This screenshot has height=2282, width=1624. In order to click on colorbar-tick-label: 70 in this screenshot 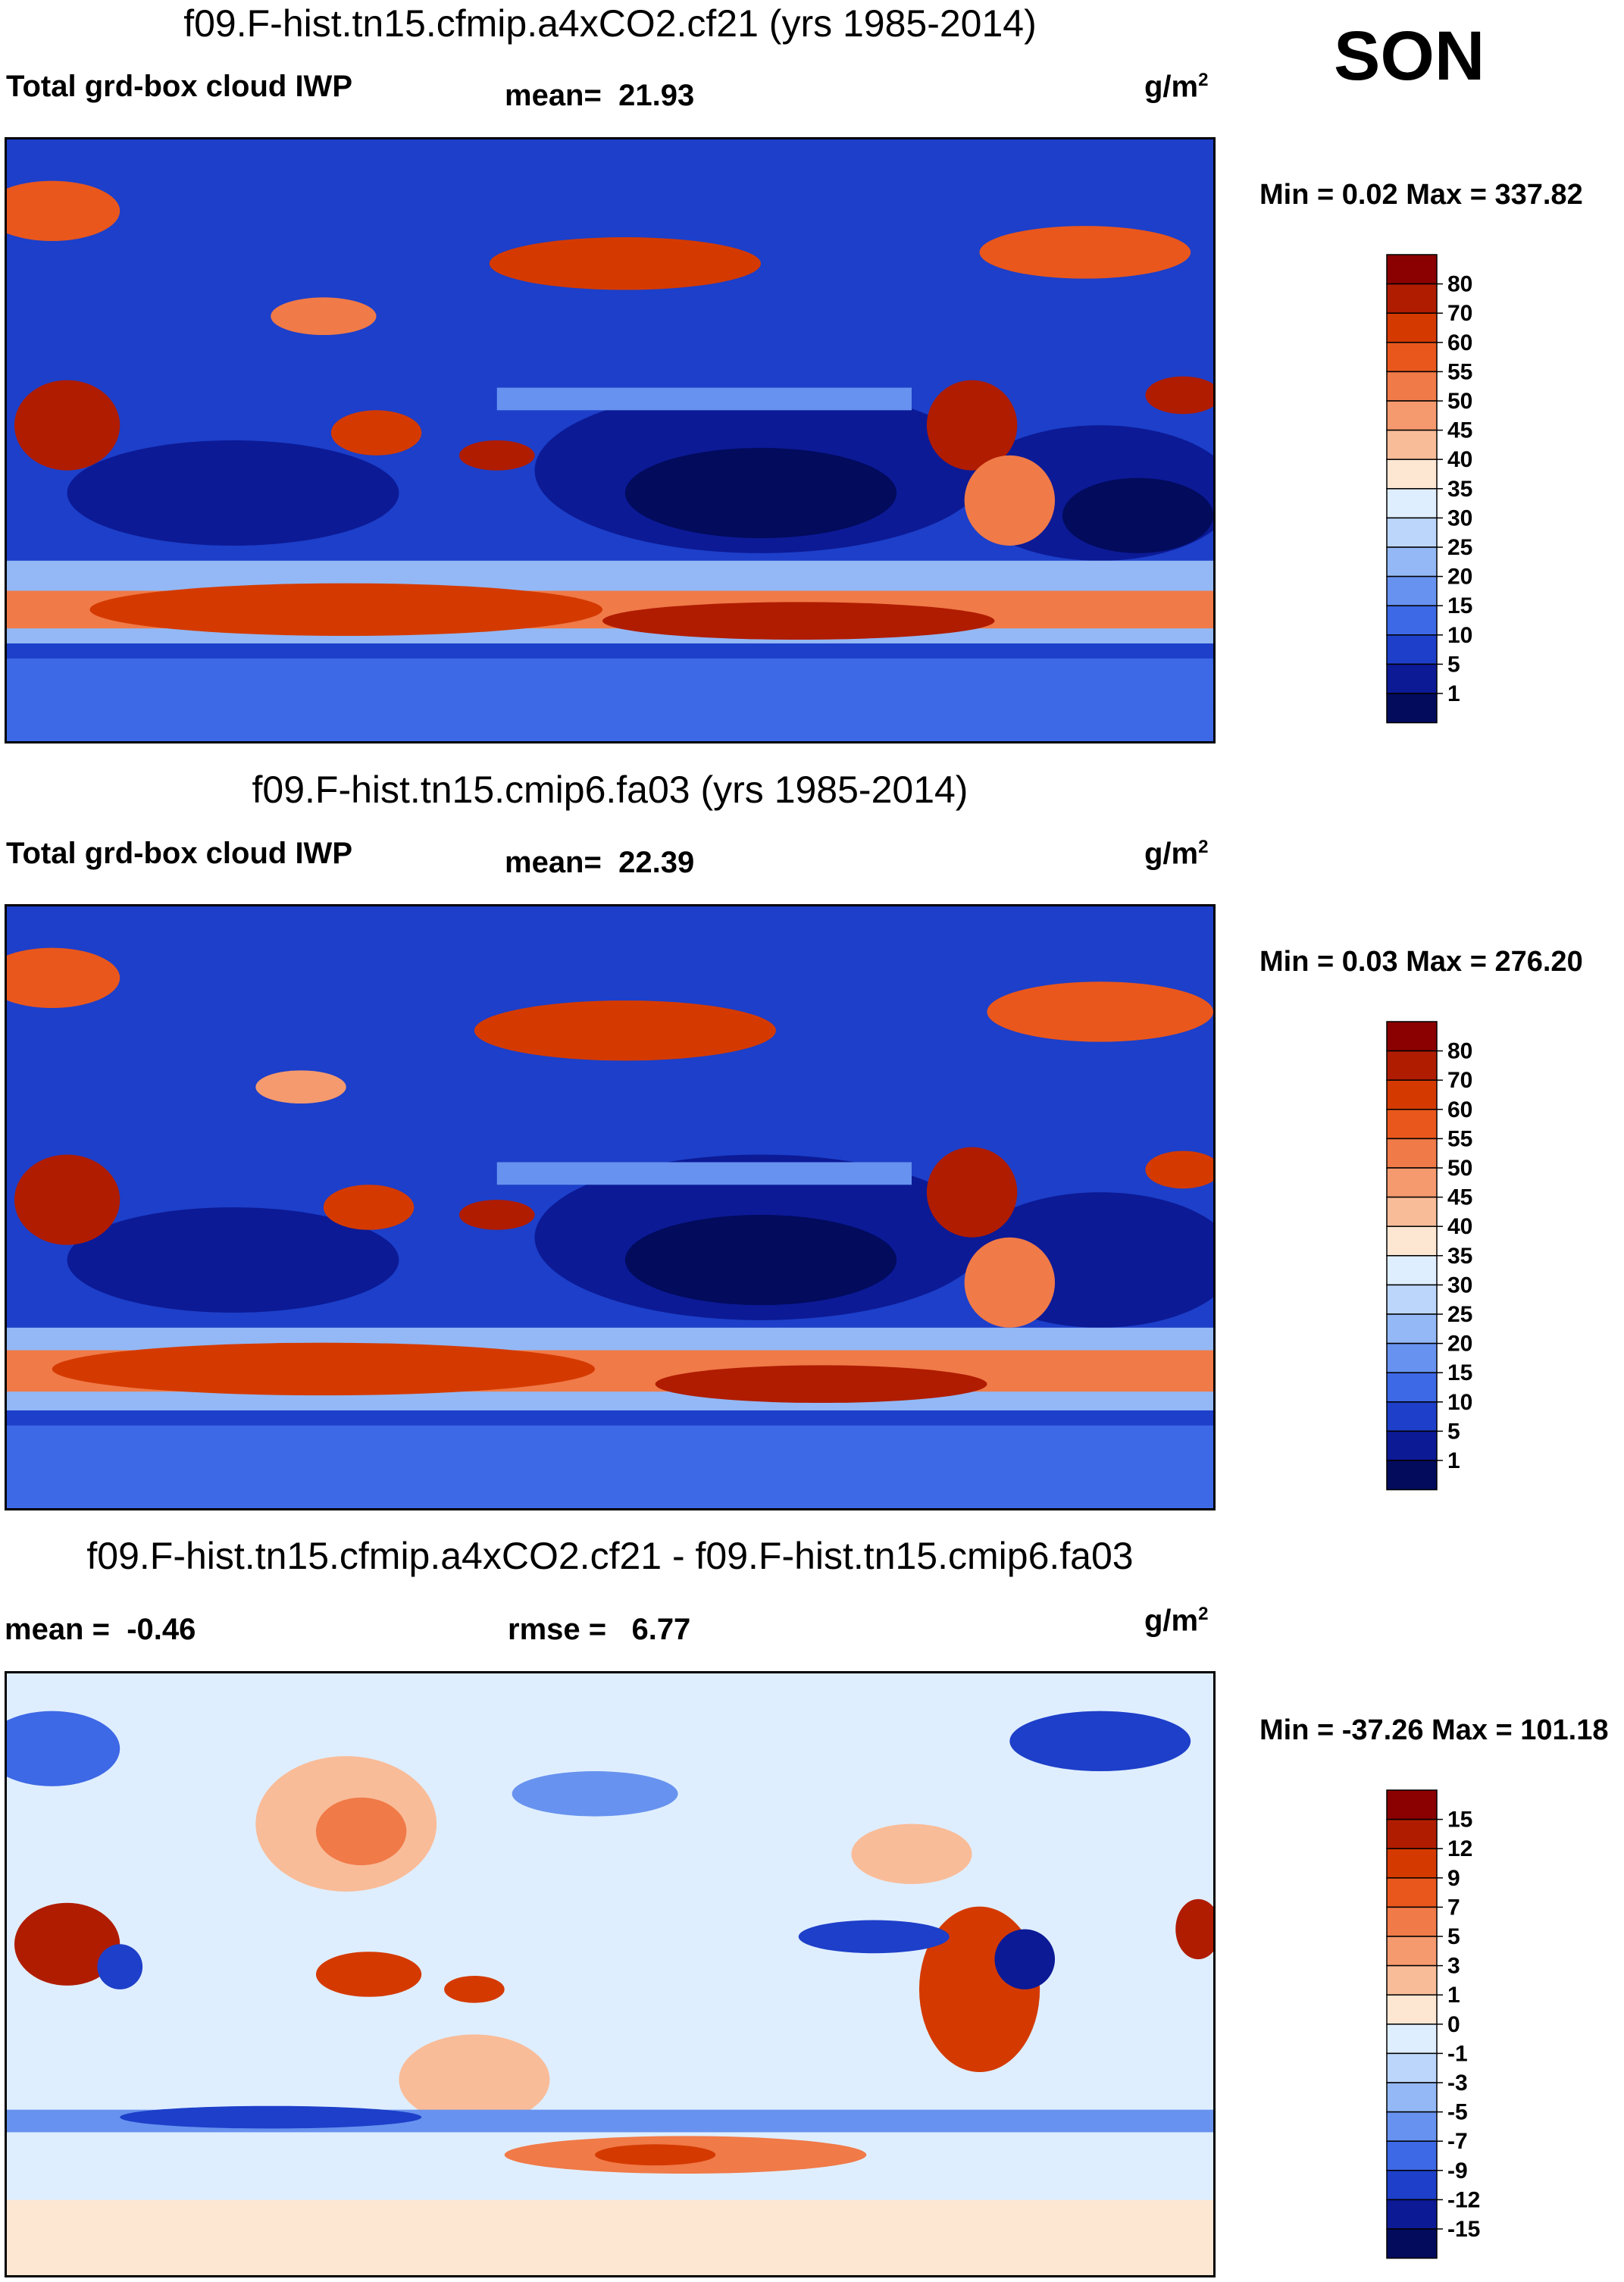, I will do `click(1459, 313)`.